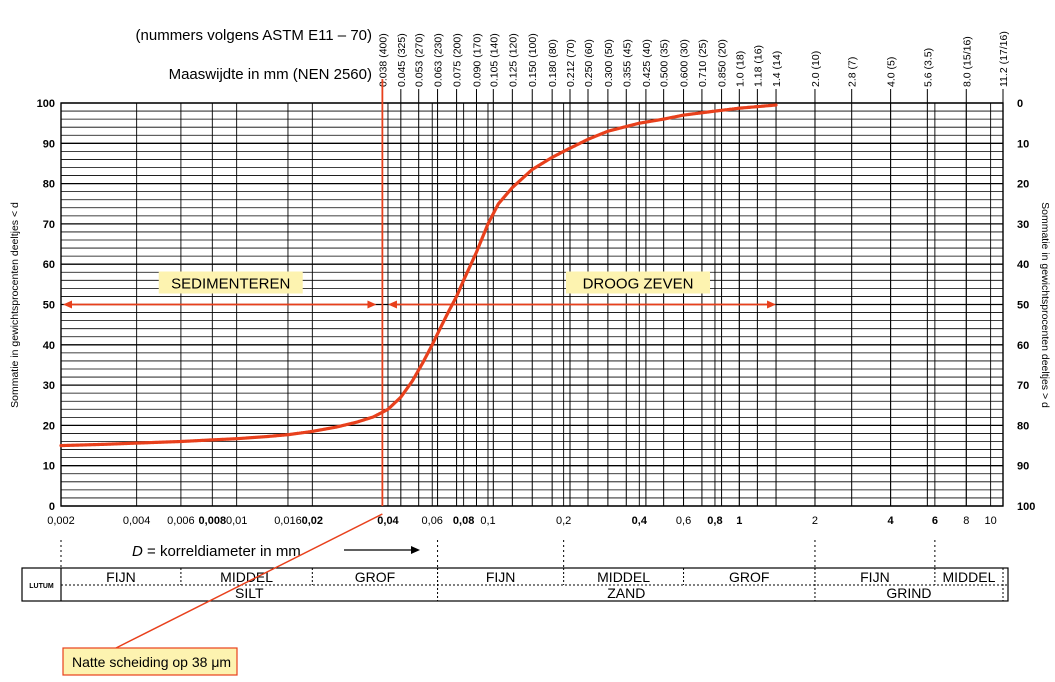 The height and width of the screenshot is (682, 1055). What do you see at coordinates (420, 60) in the screenshot?
I see `sieve-label: 0.053 (270)` at bounding box center [420, 60].